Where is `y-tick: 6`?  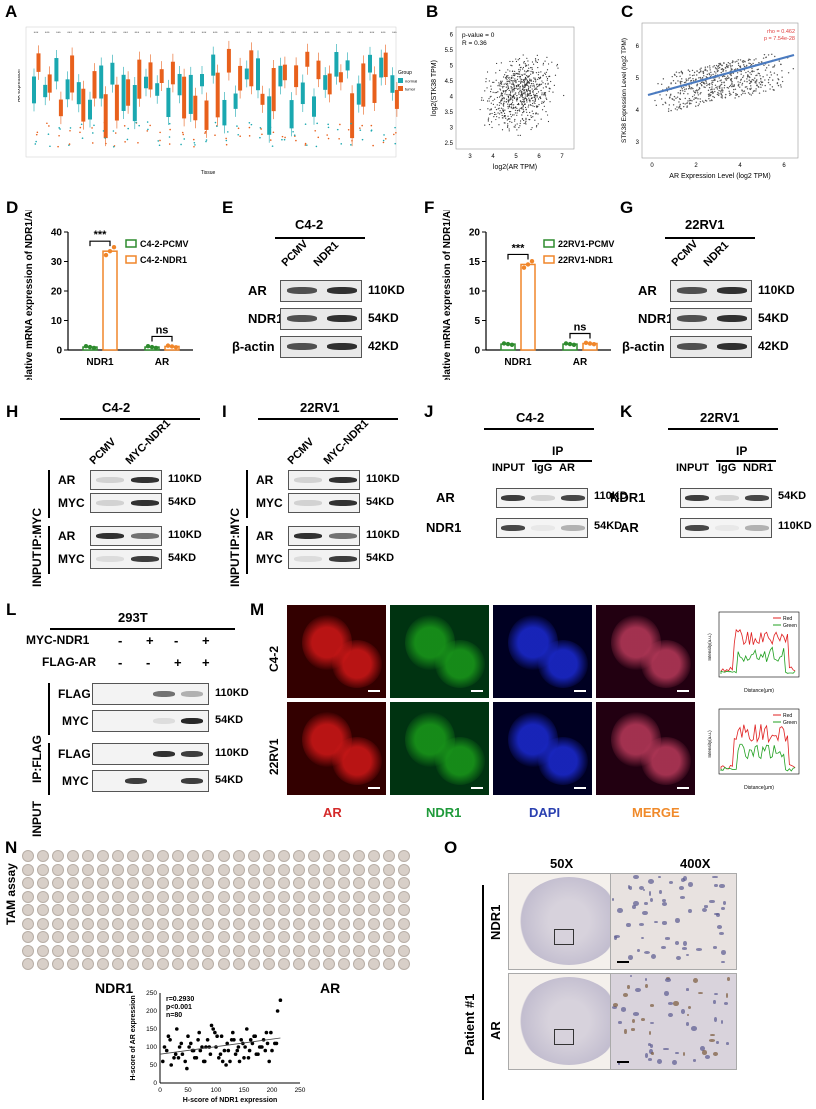 y-tick: 6 is located at coordinates (452, 36).